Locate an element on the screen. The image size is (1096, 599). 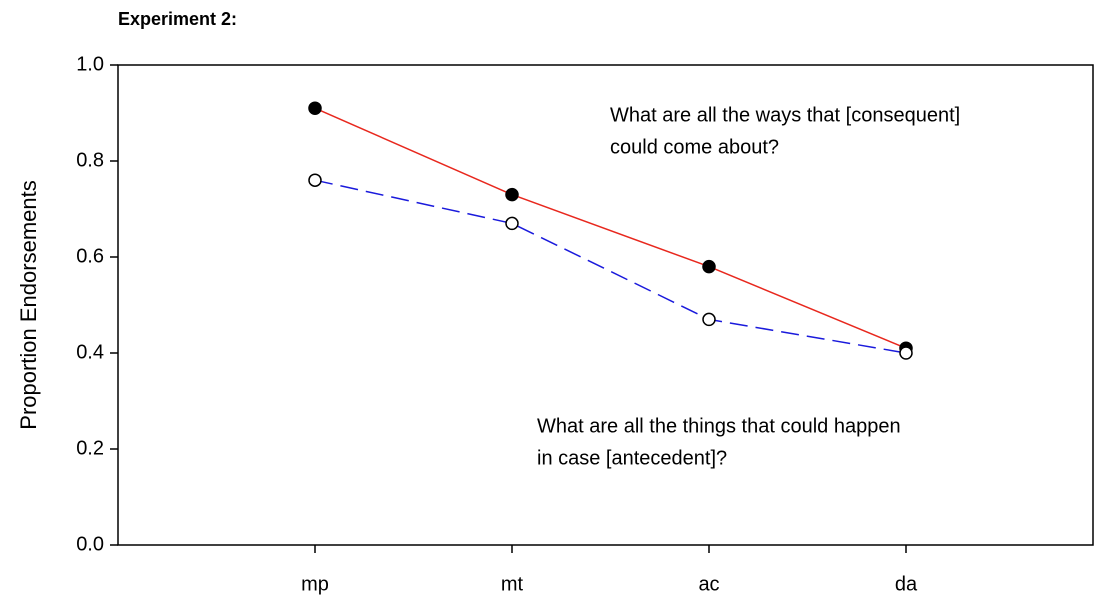
x-tick-label: mp is located at coordinates (315, 584).